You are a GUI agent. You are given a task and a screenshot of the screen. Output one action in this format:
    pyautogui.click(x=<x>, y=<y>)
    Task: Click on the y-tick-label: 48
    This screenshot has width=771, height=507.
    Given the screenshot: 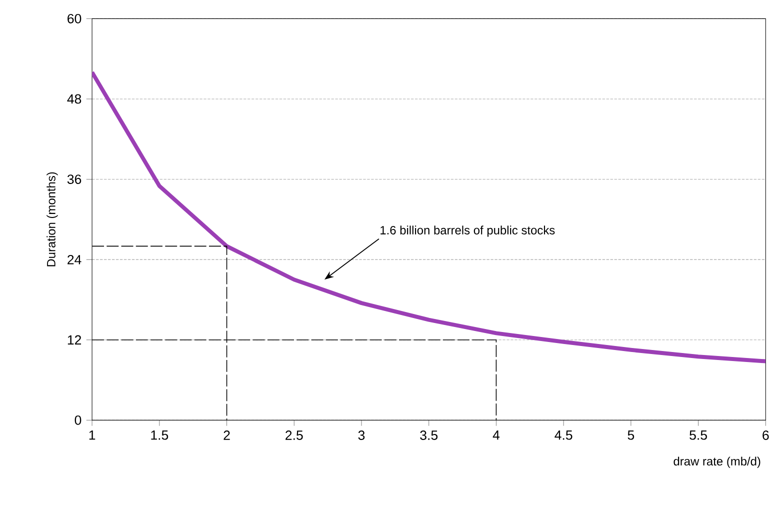 What is the action you would take?
    pyautogui.click(x=74, y=99)
    